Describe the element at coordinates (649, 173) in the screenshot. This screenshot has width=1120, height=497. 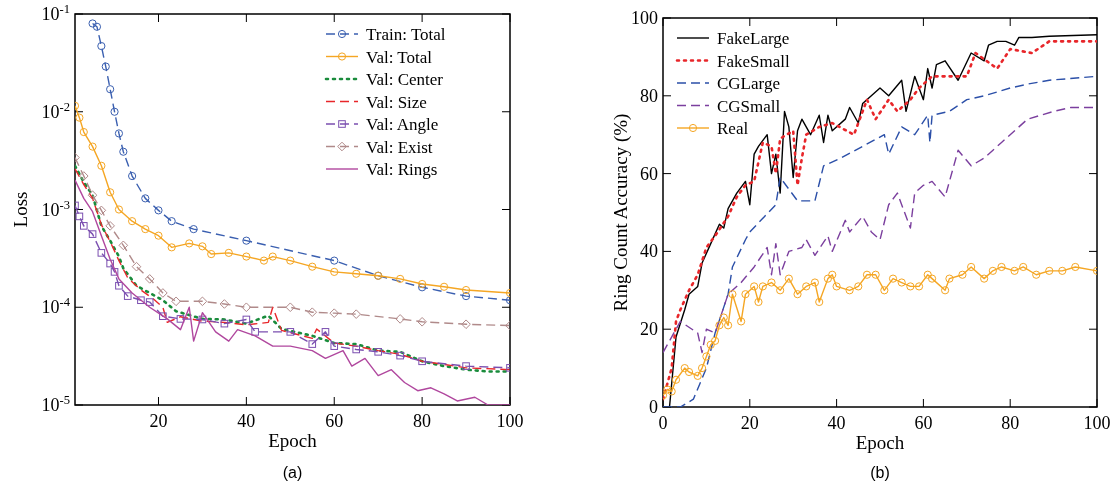
I see `y-tick-label: 60` at that location.